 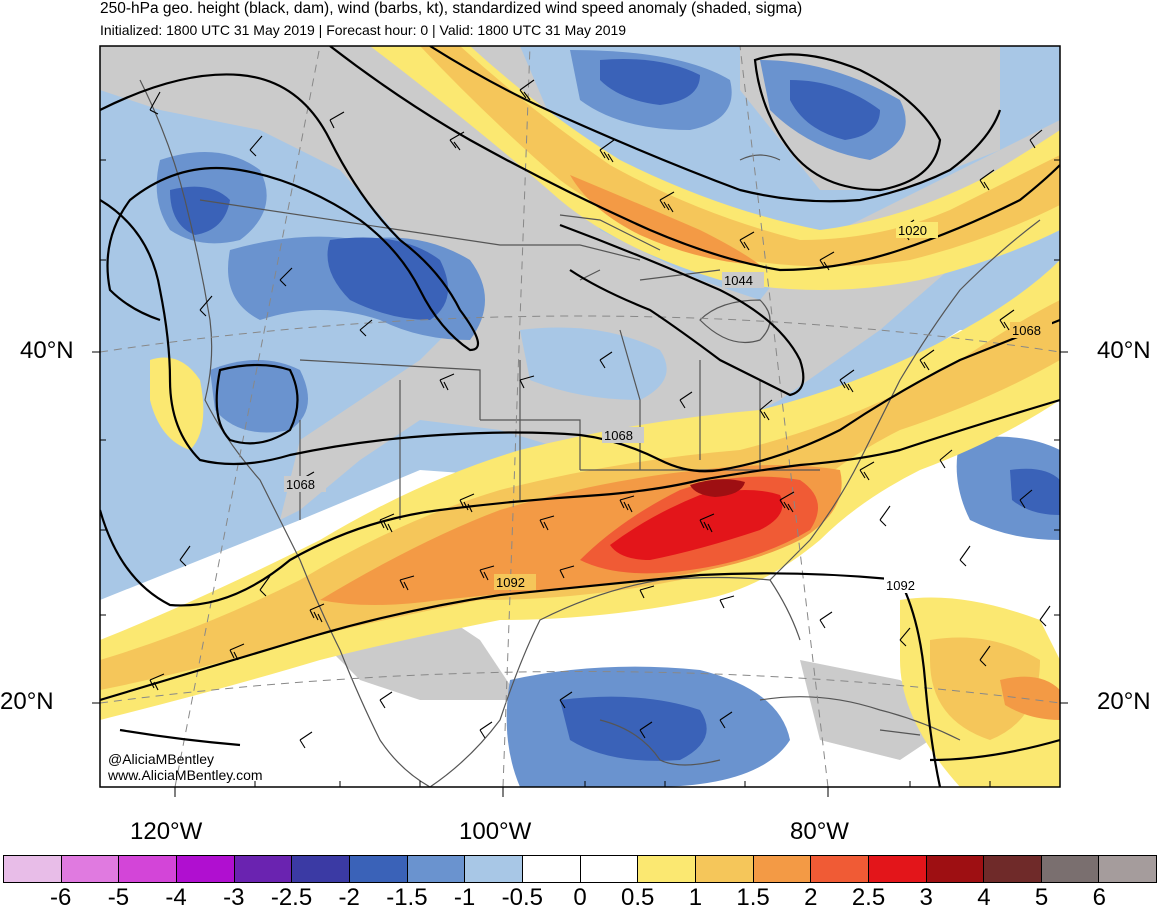 I want to click on lon-label-100w: 100°W, so click(x=495, y=831).